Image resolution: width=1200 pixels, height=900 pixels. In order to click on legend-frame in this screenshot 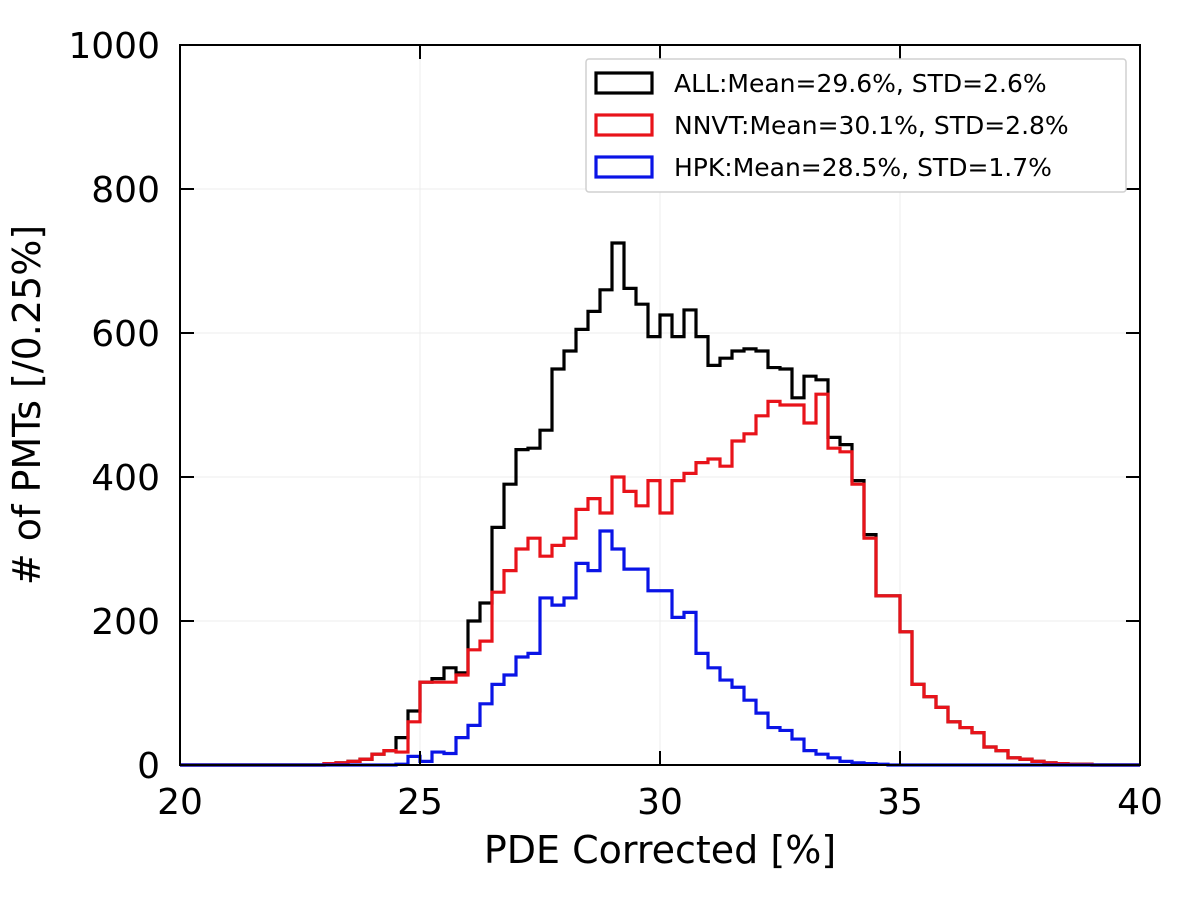, I will do `click(856, 125)`.